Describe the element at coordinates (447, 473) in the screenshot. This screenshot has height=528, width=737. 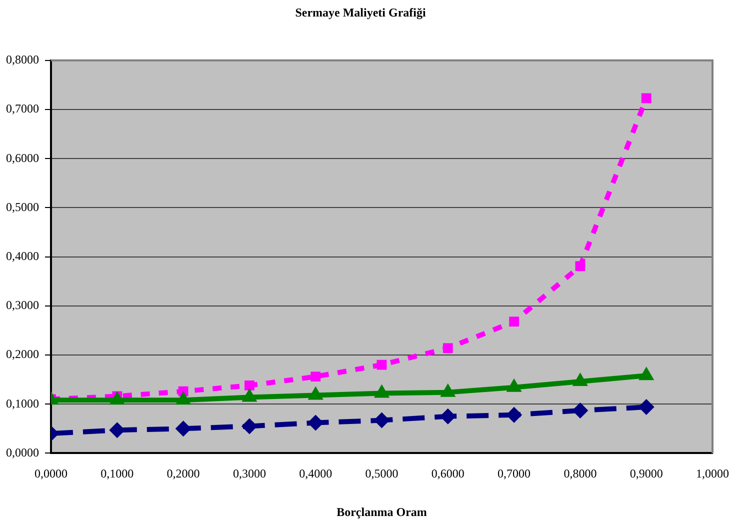
I see `x-tick-label: 0,6000` at that location.